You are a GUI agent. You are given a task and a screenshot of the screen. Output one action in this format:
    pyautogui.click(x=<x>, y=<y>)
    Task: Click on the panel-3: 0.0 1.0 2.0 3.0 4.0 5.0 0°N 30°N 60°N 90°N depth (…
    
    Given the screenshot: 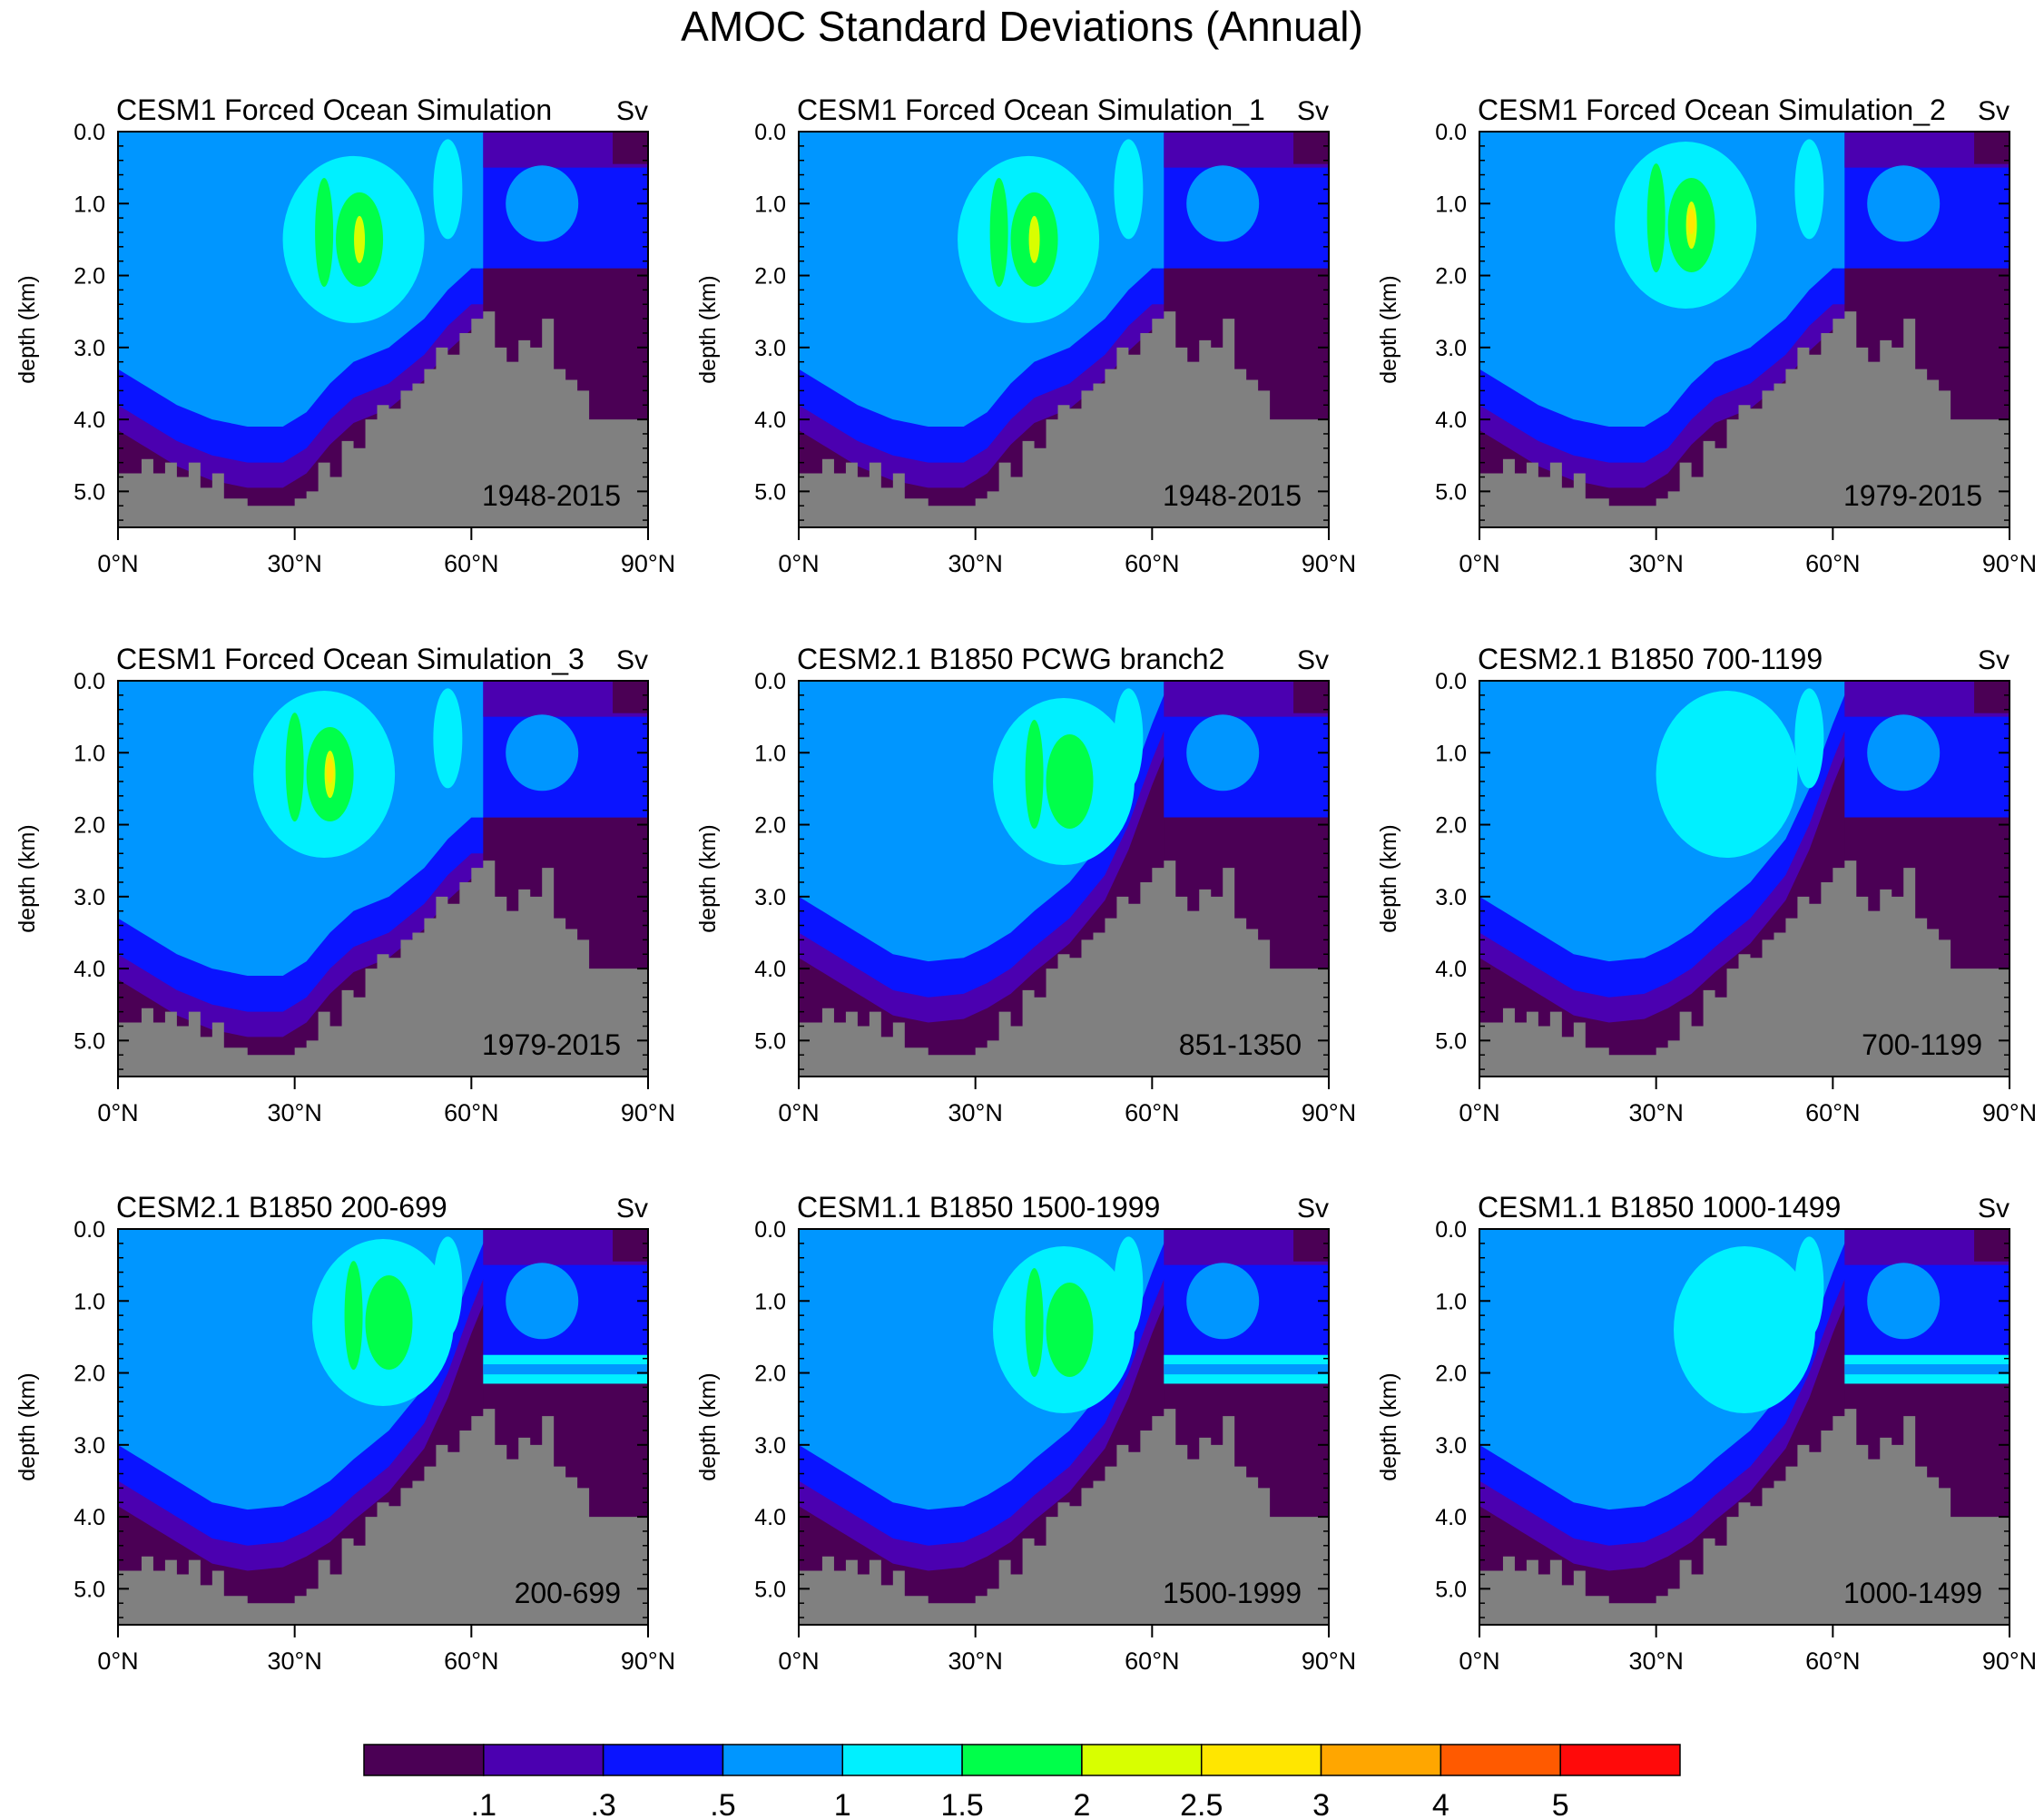 What is the action you would take?
    pyautogui.click(x=1706, y=335)
    